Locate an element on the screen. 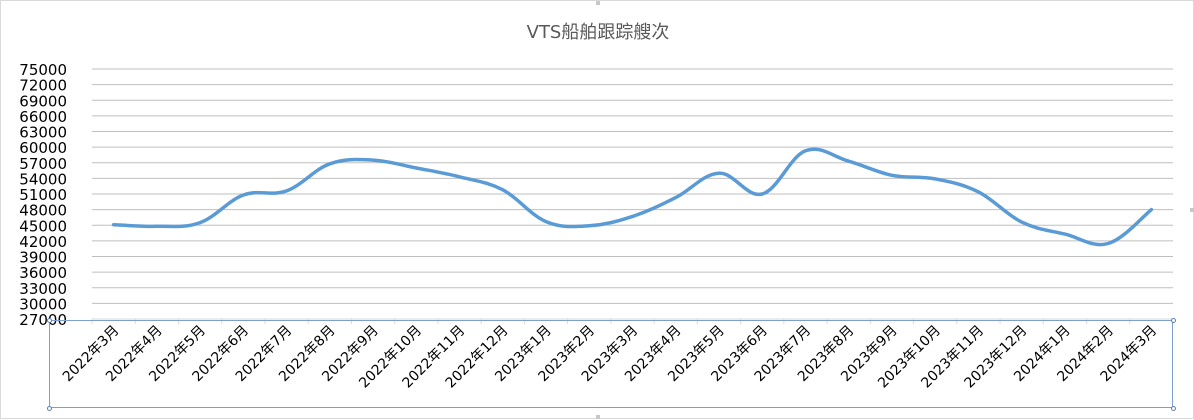 Image resolution: width=1194 pixels, height=420 pixels. y-tick-label: 45000 is located at coordinates (43, 226).